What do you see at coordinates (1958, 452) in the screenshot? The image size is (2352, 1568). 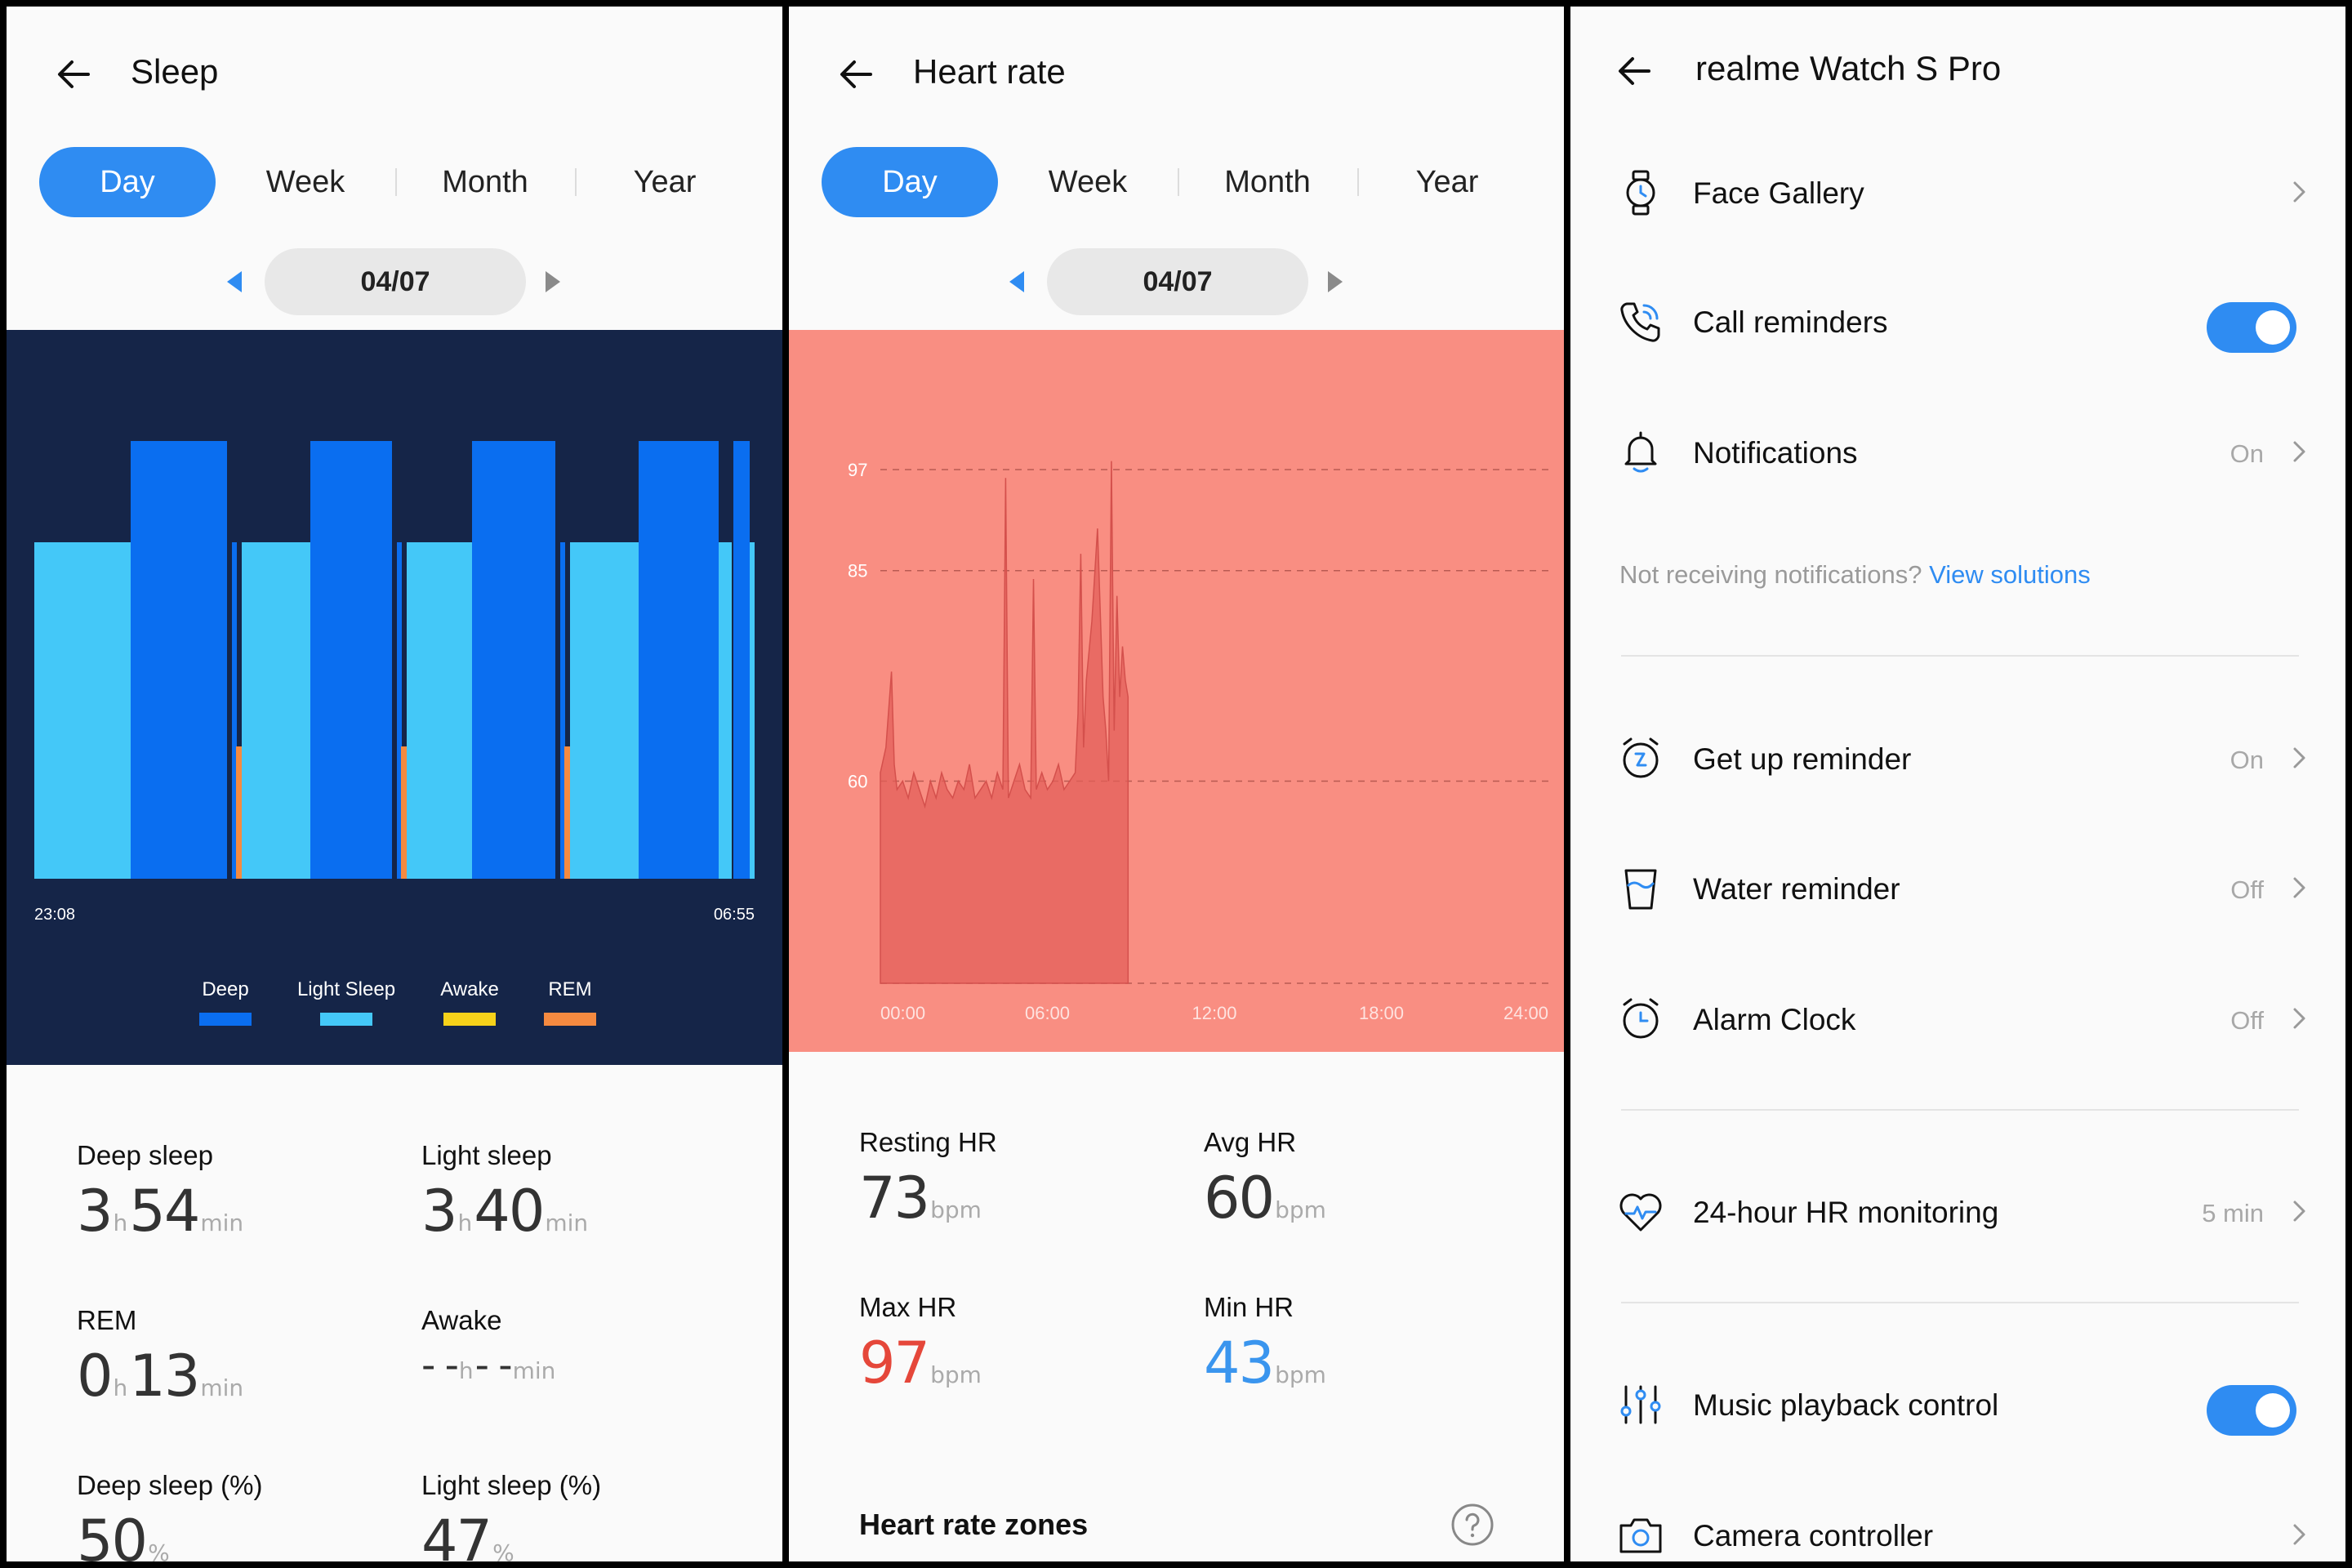 I see `notifications-row: Notifications On` at bounding box center [1958, 452].